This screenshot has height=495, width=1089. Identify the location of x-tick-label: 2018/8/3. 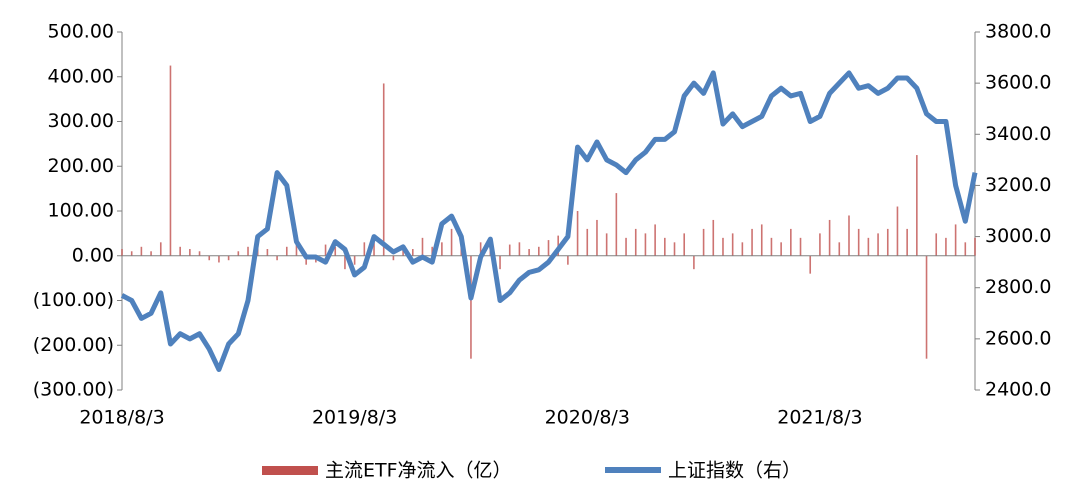
(121, 418).